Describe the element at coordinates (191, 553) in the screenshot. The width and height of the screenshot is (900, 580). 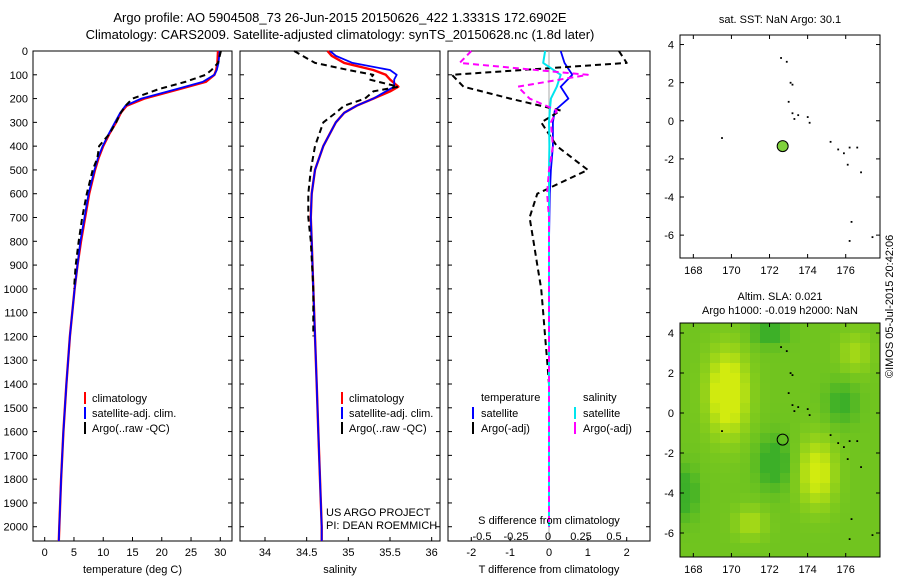
I see `x-tick-label: 25` at that location.